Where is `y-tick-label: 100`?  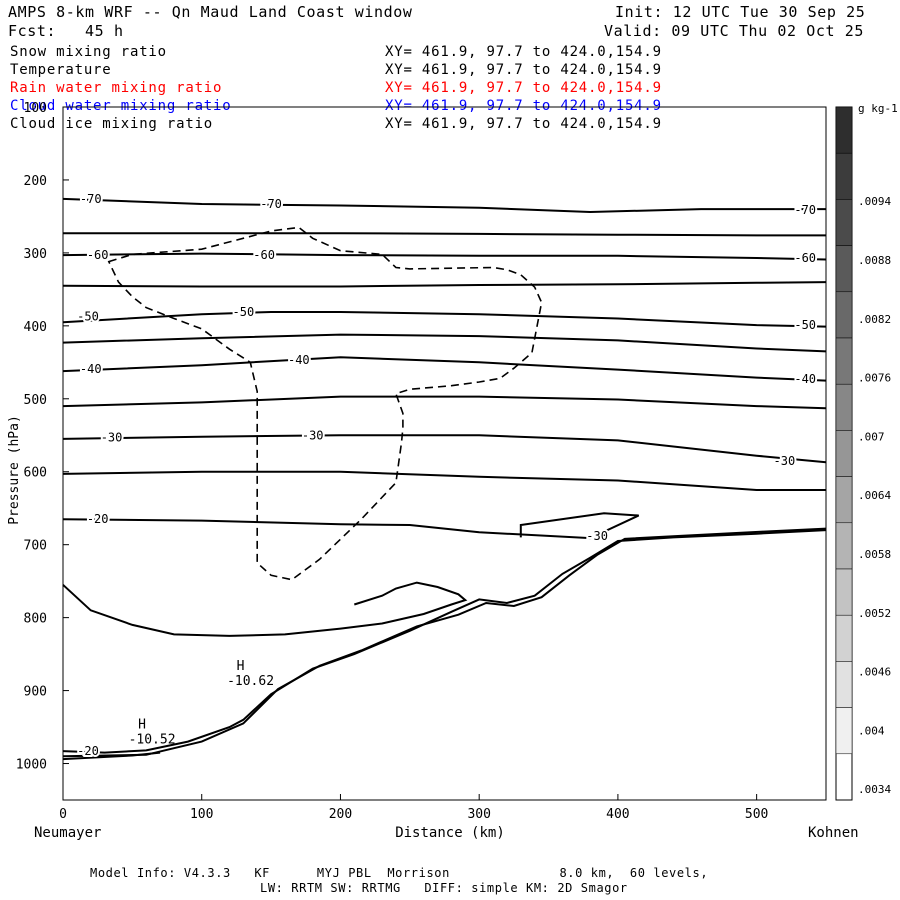
y-tick-label: 100 is located at coordinates (35, 108).